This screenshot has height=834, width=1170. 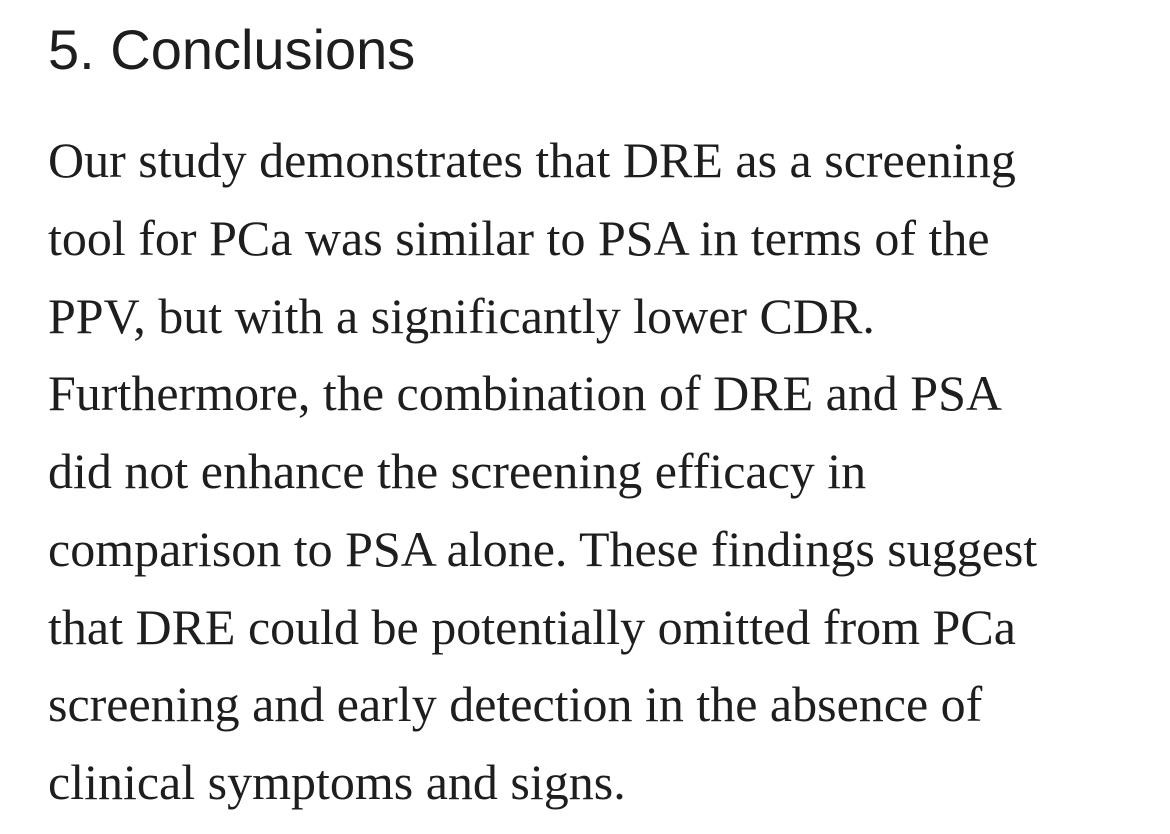 I want to click on paragraph-line: PPV, but with a significantly lower CDR., so click(x=461, y=315).